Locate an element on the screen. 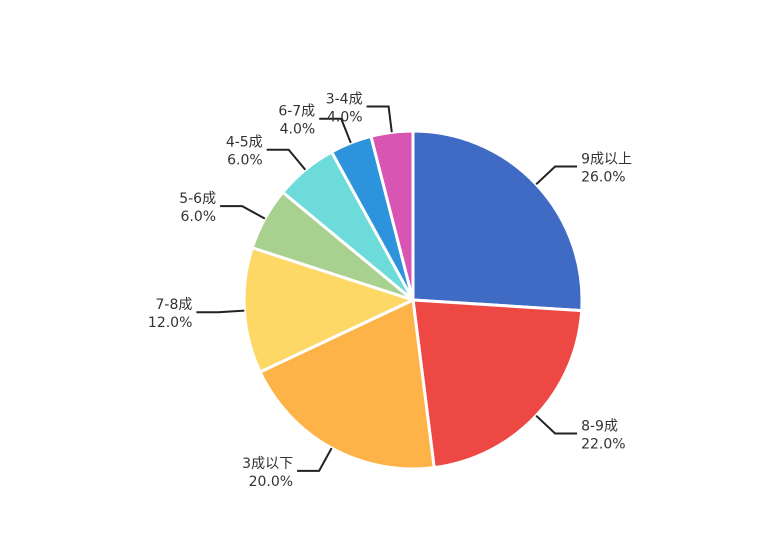  slice-value-label: 20.0% is located at coordinates (271, 482).